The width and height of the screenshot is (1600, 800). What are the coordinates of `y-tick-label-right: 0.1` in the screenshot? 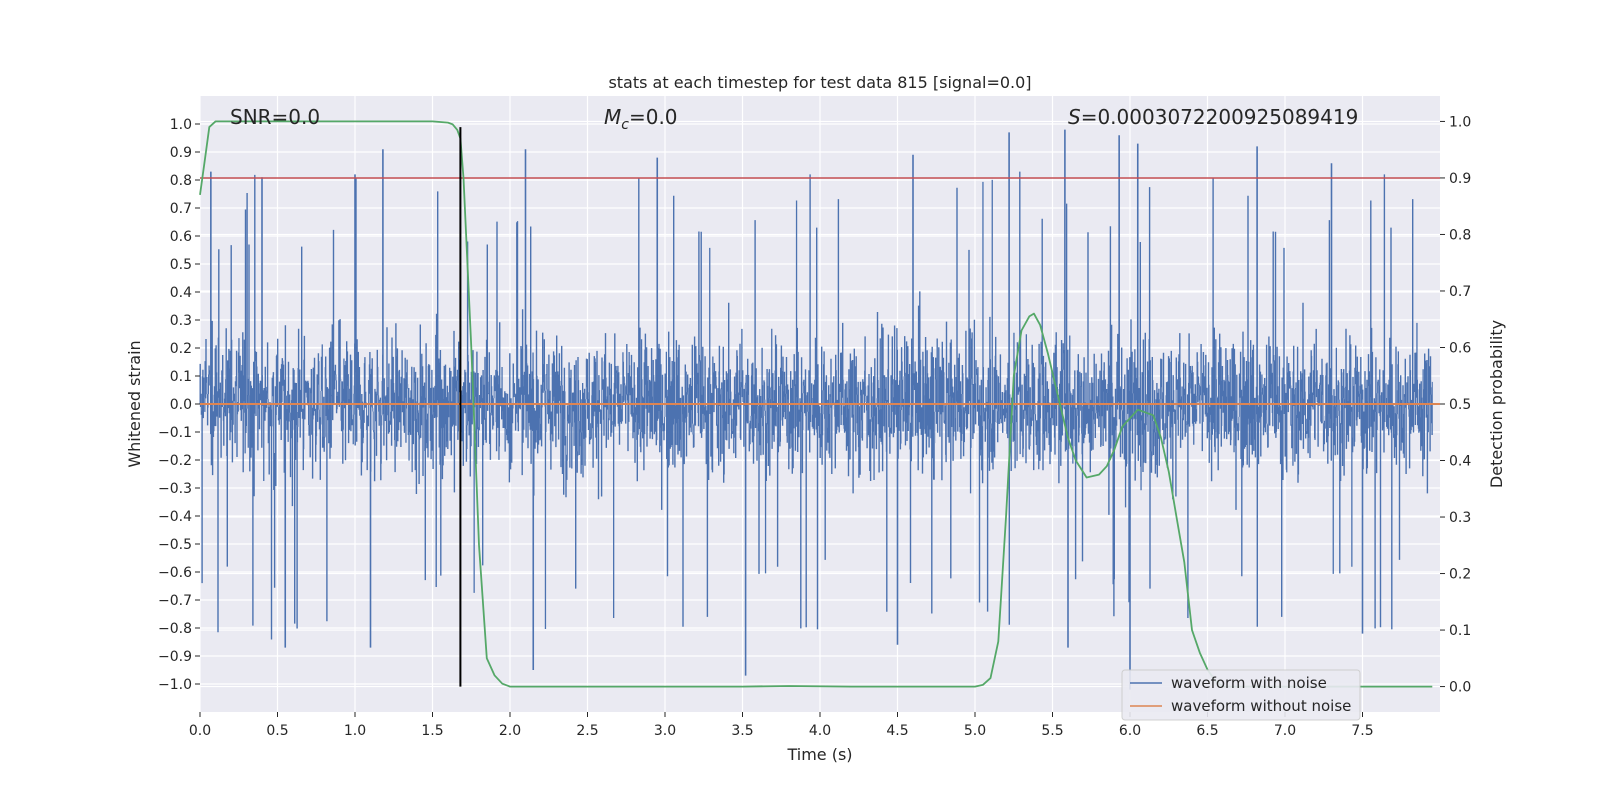 It's located at (1460, 631).